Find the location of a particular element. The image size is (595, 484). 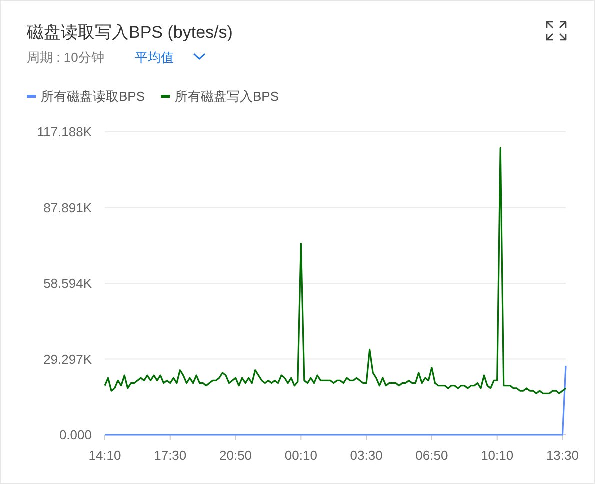

y-tick-label: 87.891K is located at coordinates (68, 208).